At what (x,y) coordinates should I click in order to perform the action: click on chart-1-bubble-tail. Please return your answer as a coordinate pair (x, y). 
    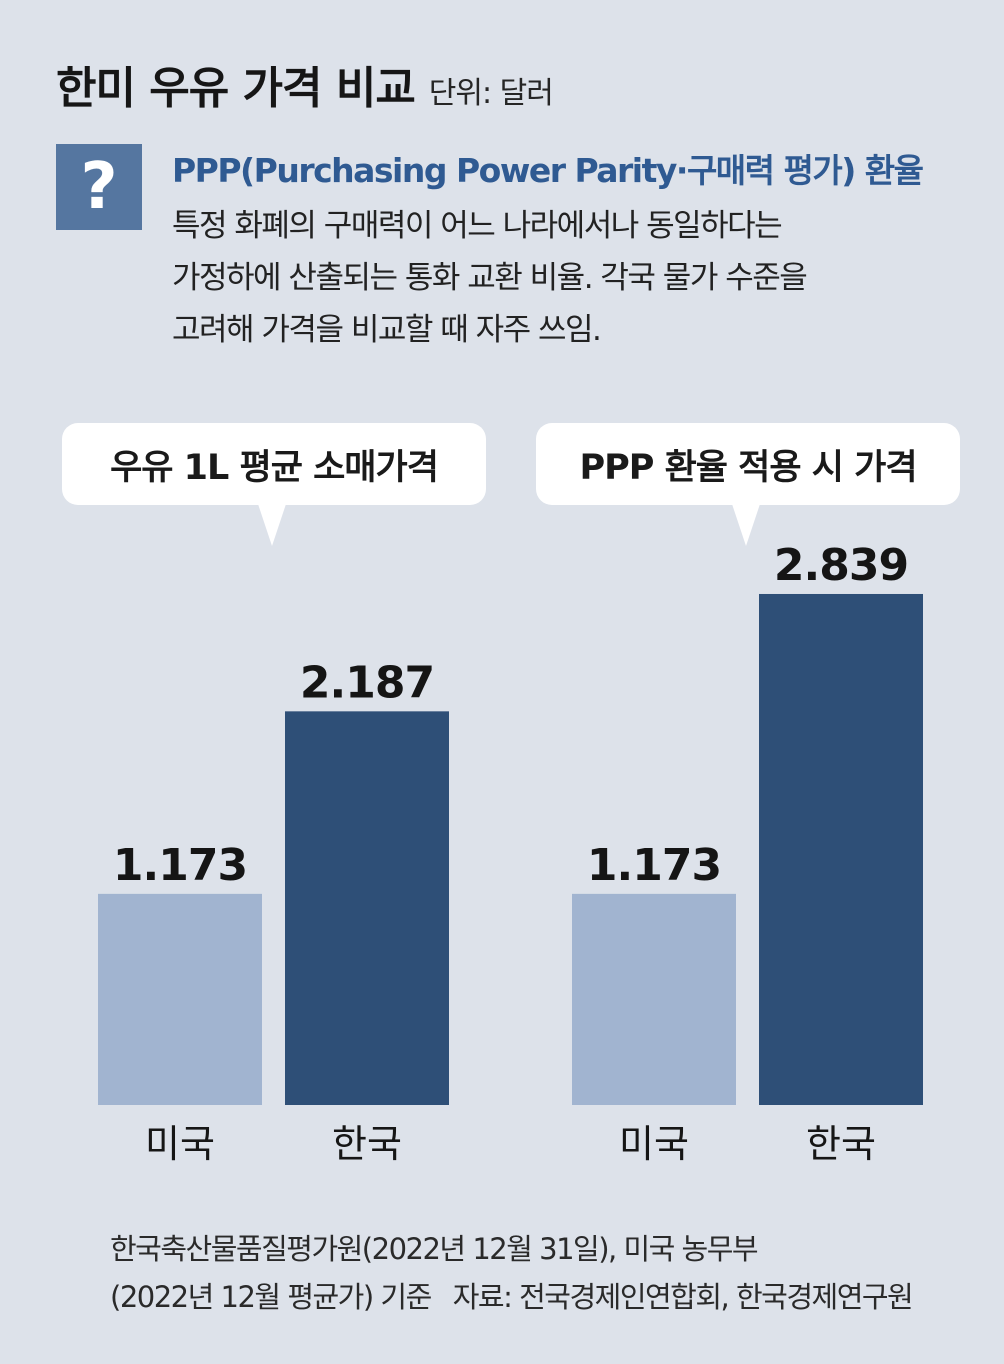
    Looking at the image, I should click on (272, 525).